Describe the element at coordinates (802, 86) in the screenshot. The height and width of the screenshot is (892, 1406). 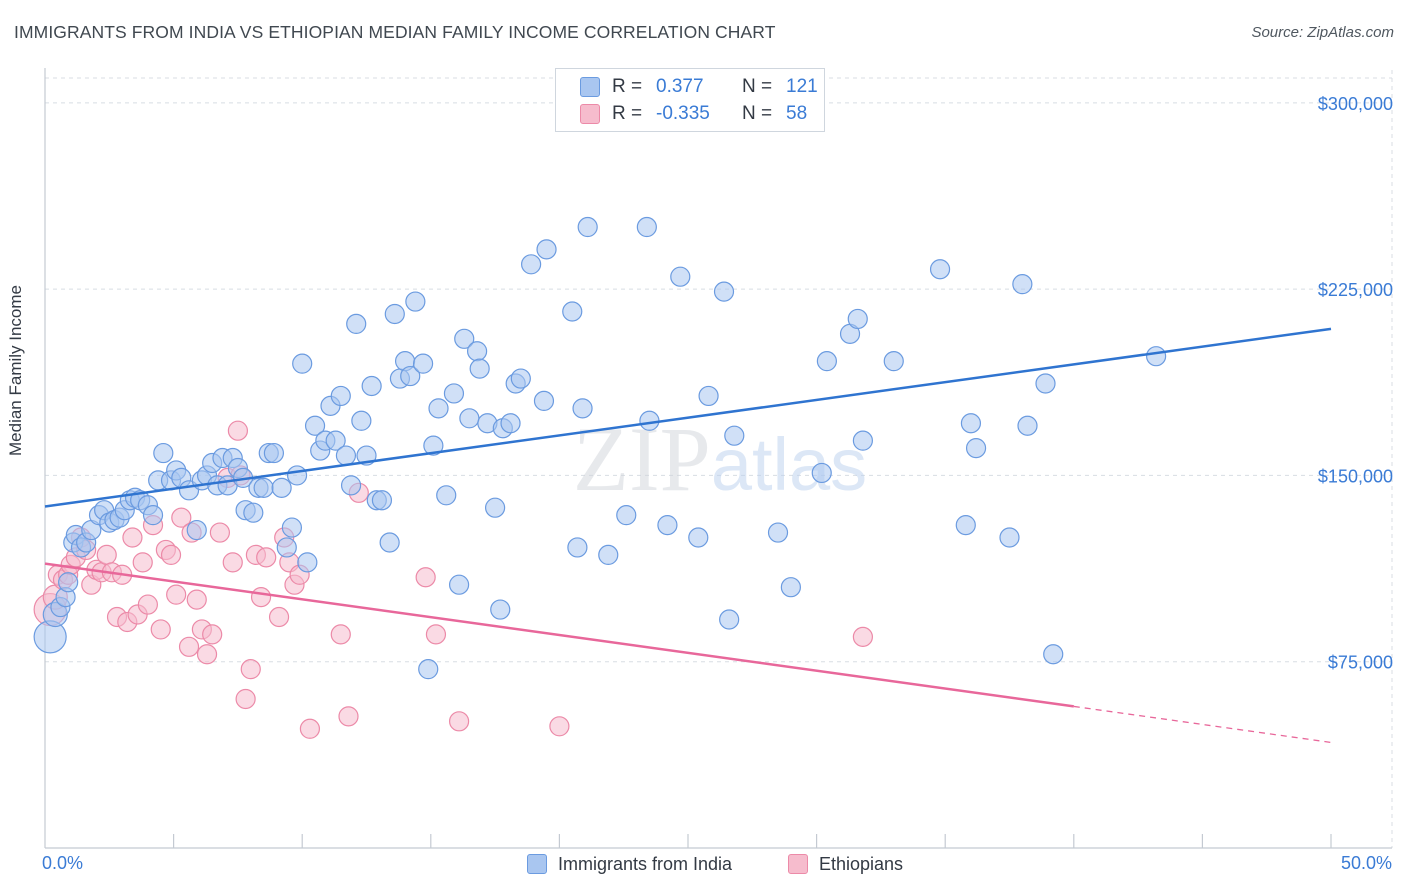
I see `n-value: 121` at that location.